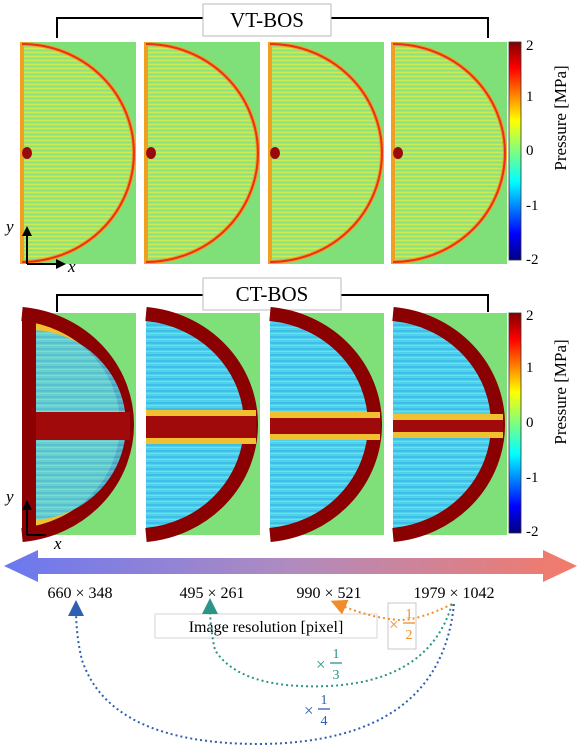 The height and width of the screenshot is (751, 581). What do you see at coordinates (515, 151) in the screenshot?
I see `vt-colorbar` at bounding box center [515, 151].